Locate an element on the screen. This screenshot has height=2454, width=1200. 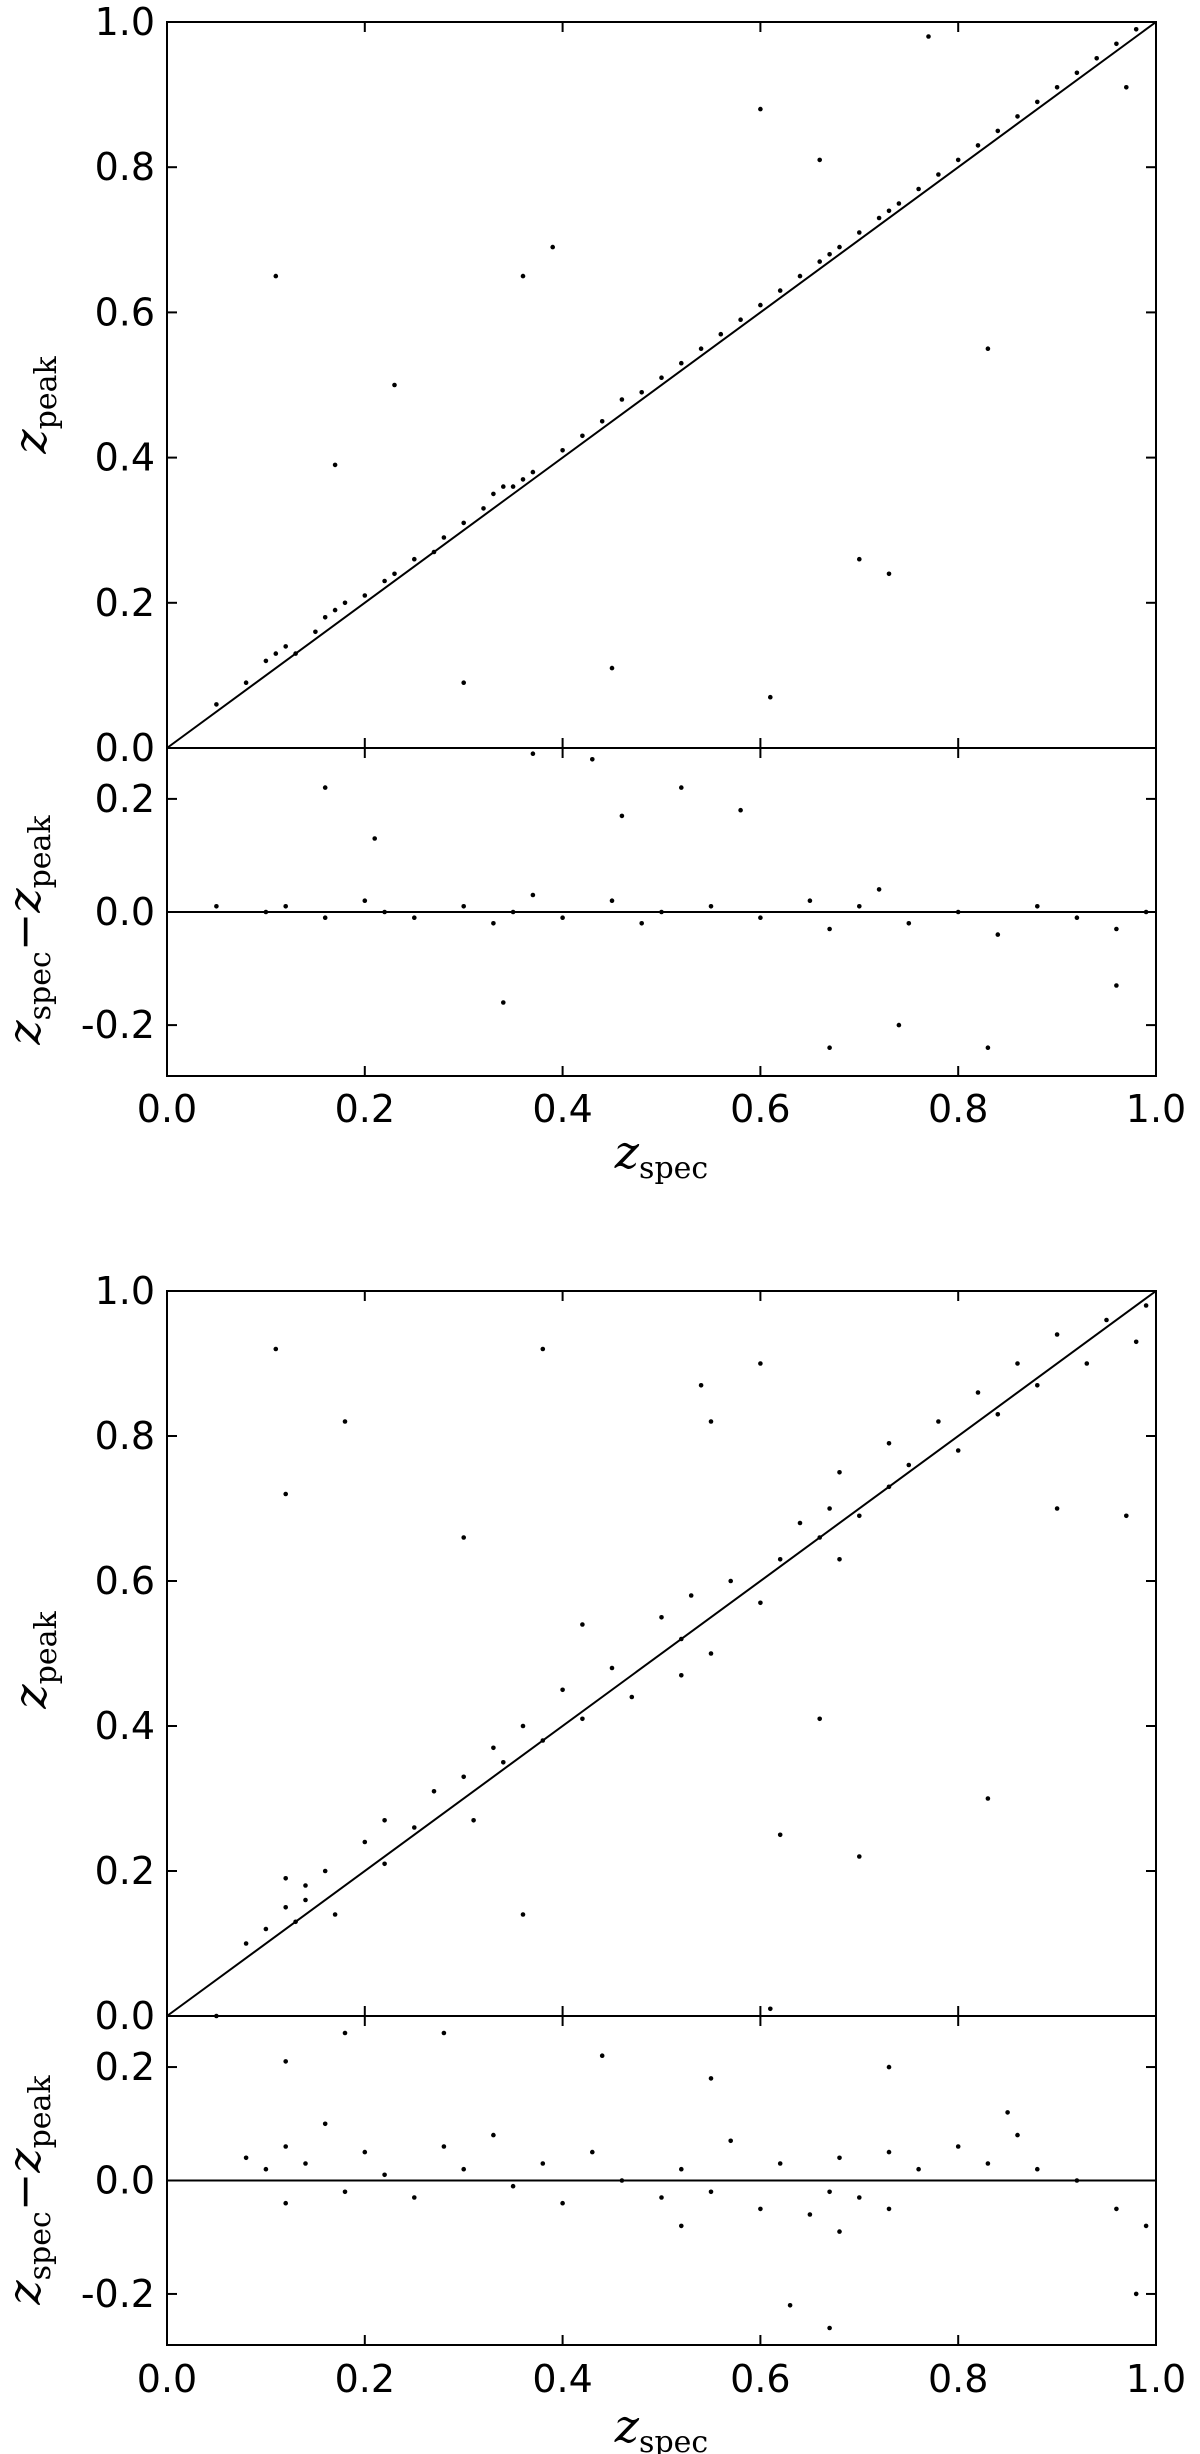
residual-ytick-label: 0.0 is located at coordinates (125, 912).